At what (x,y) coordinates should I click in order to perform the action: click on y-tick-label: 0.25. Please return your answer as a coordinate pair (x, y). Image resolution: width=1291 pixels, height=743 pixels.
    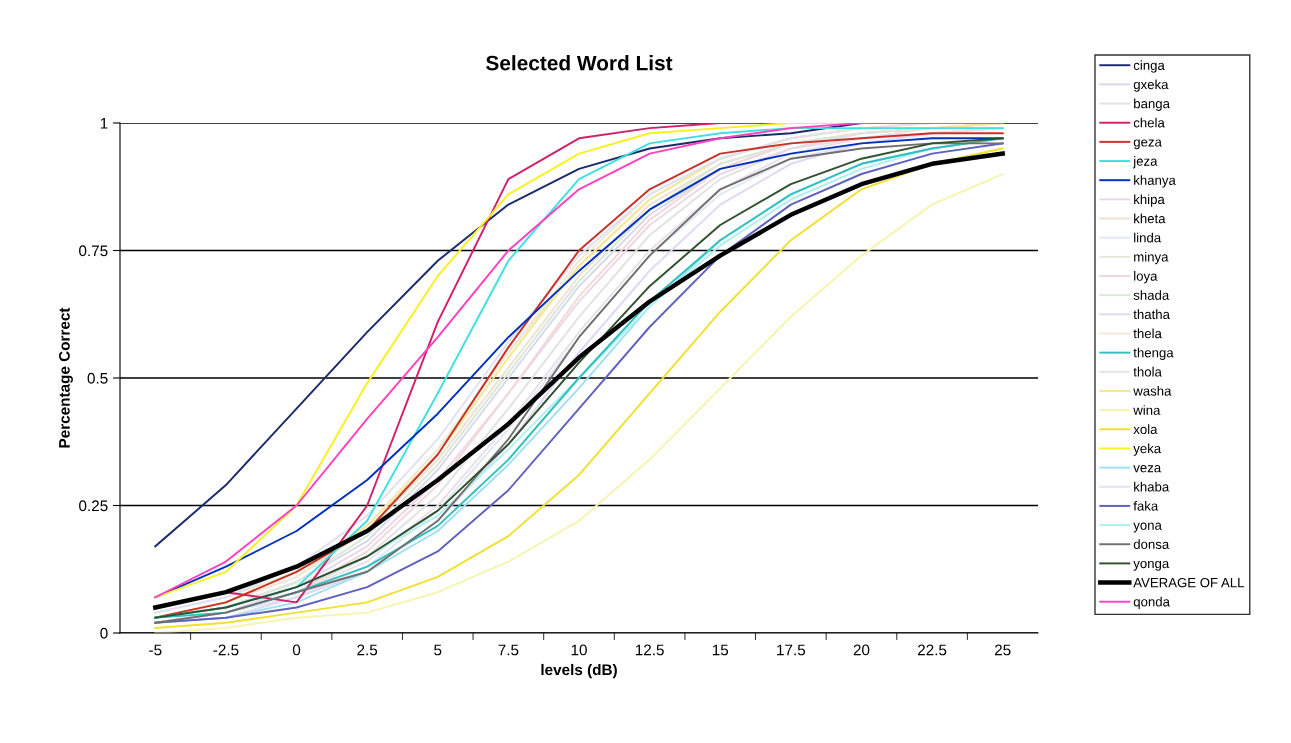
    Looking at the image, I should click on (93, 506).